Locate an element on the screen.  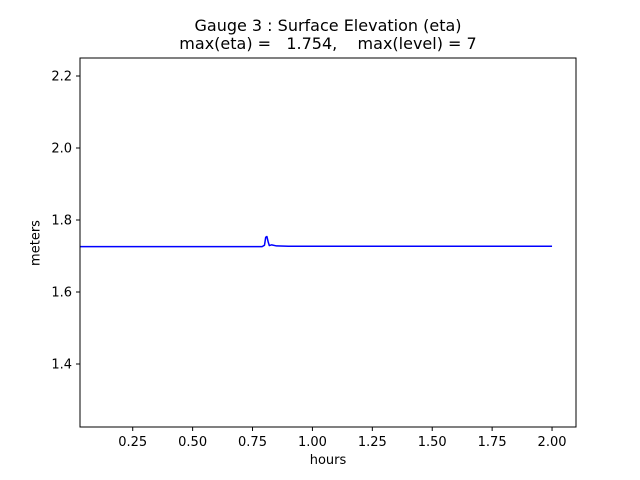
x-axis-label: hours is located at coordinates (328, 460).